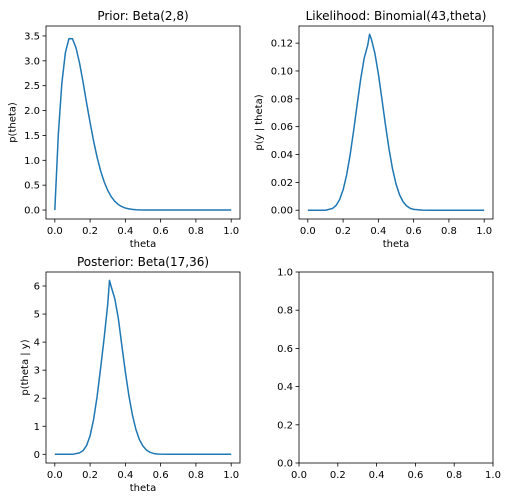  What do you see at coordinates (37, 315) in the screenshot?
I see `y-tick-label: 5` at bounding box center [37, 315].